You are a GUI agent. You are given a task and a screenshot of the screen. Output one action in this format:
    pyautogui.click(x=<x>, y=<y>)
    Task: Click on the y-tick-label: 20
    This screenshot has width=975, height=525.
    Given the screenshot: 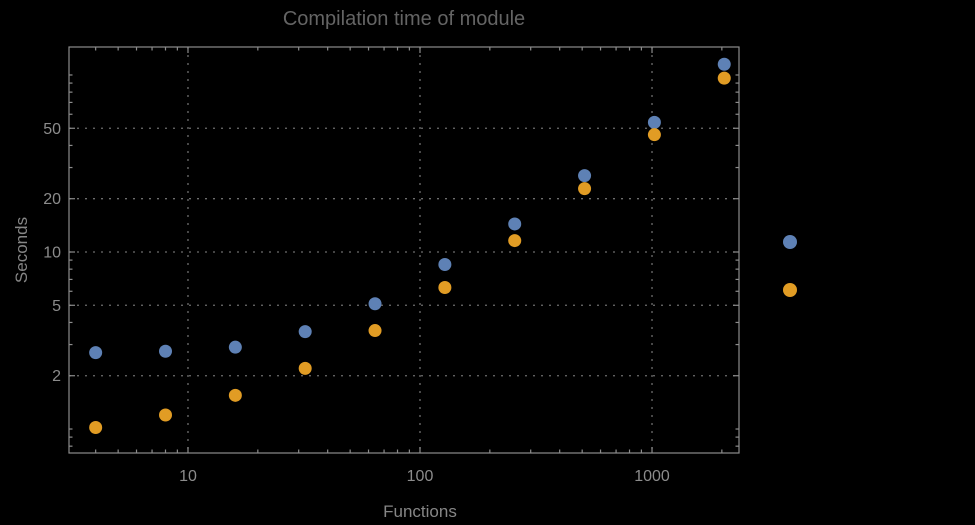 What is the action you would take?
    pyautogui.click(x=52, y=199)
    